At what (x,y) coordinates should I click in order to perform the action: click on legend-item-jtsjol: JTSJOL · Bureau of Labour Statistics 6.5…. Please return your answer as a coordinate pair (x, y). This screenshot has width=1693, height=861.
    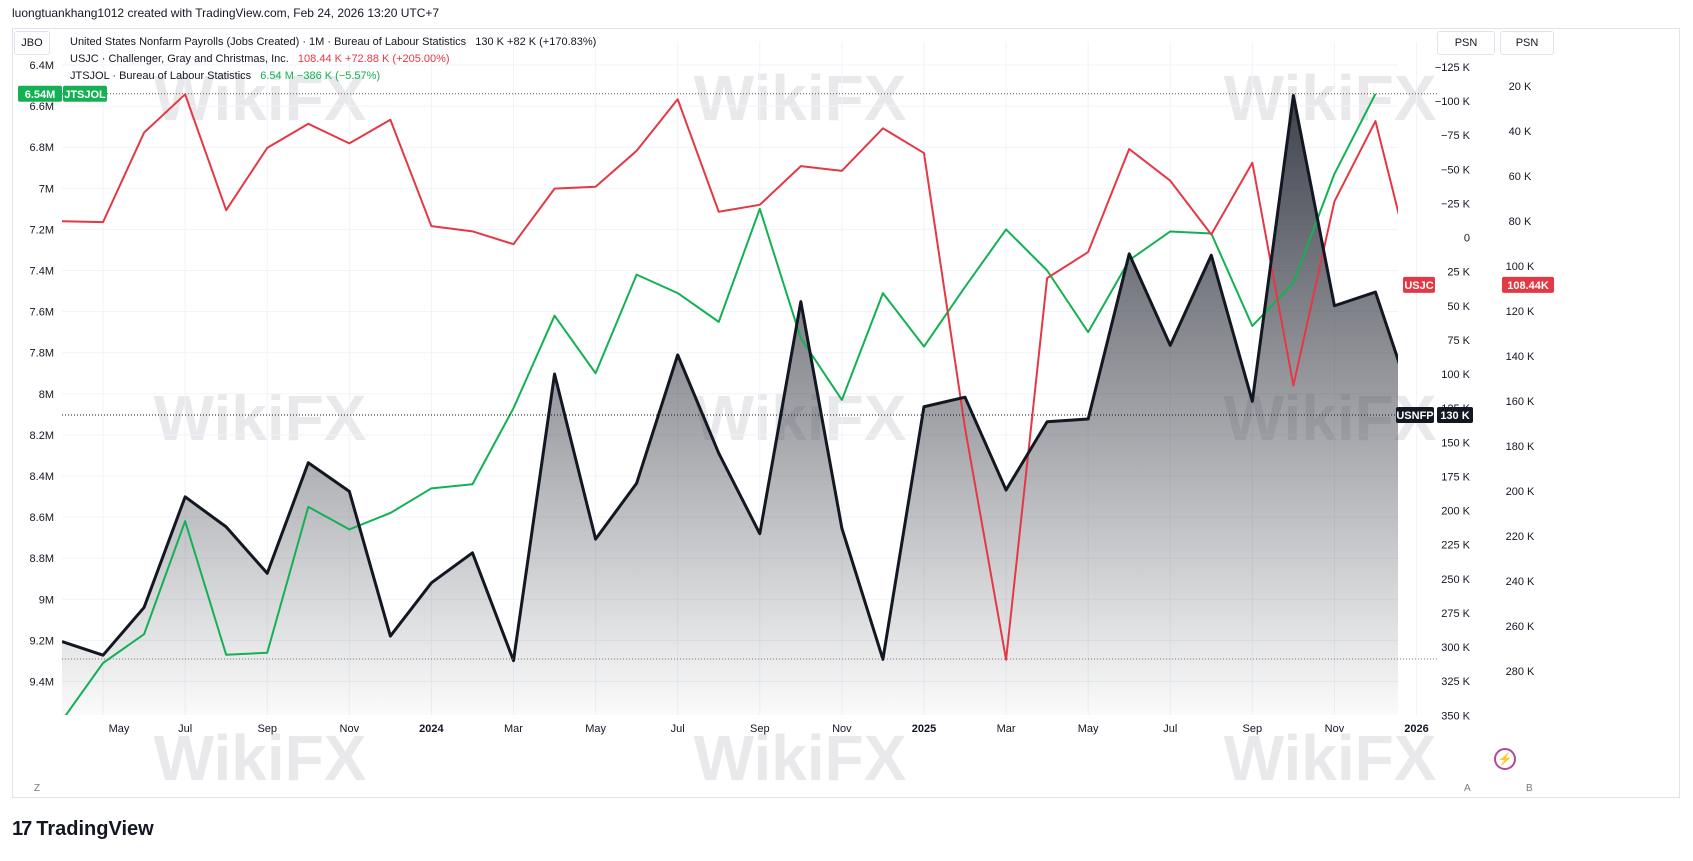
    Looking at the image, I should click on (333, 76).